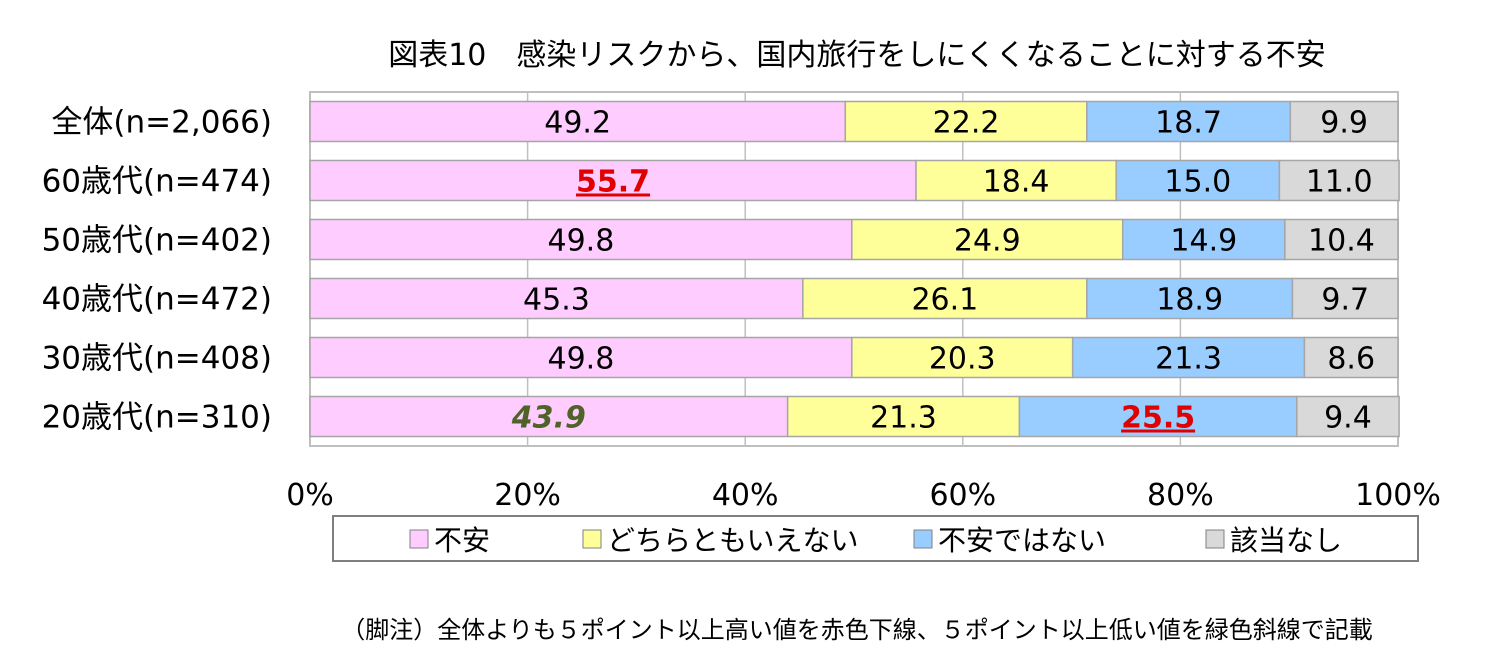  What do you see at coordinates (1197, 182) in the screenshot?
I see `data-label: 15.0` at bounding box center [1197, 182].